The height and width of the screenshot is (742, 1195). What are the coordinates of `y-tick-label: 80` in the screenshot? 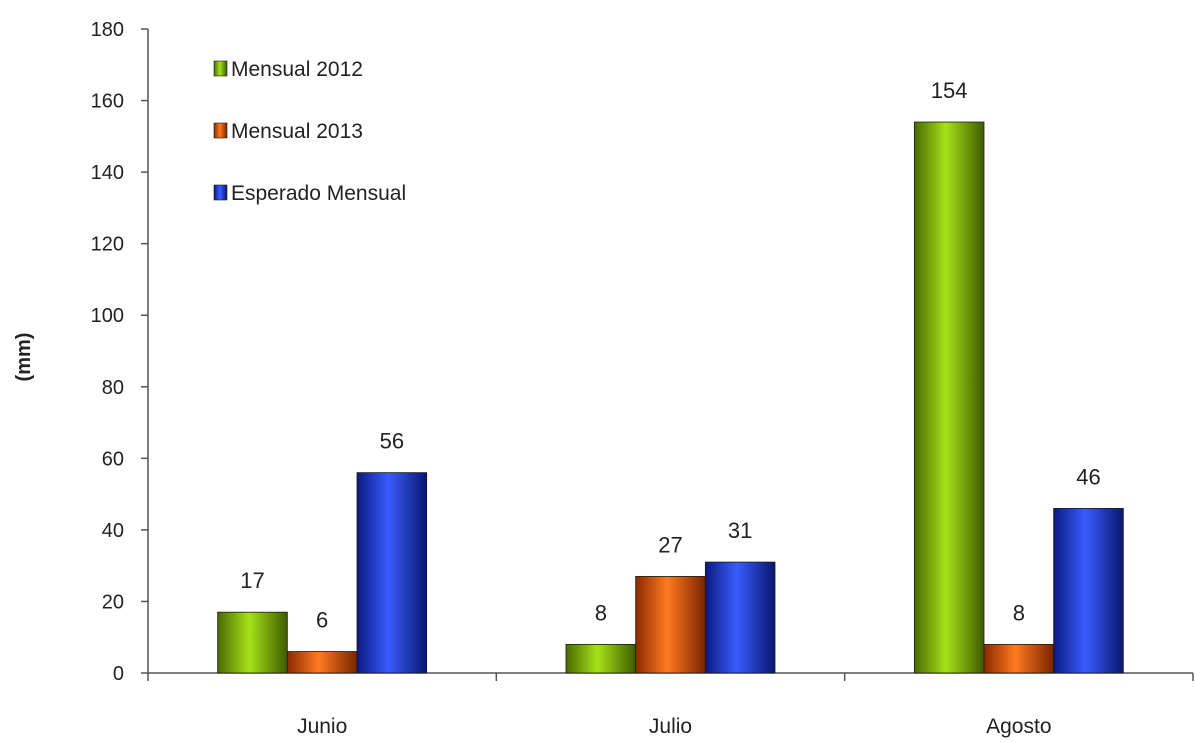 It's located at (113, 388).